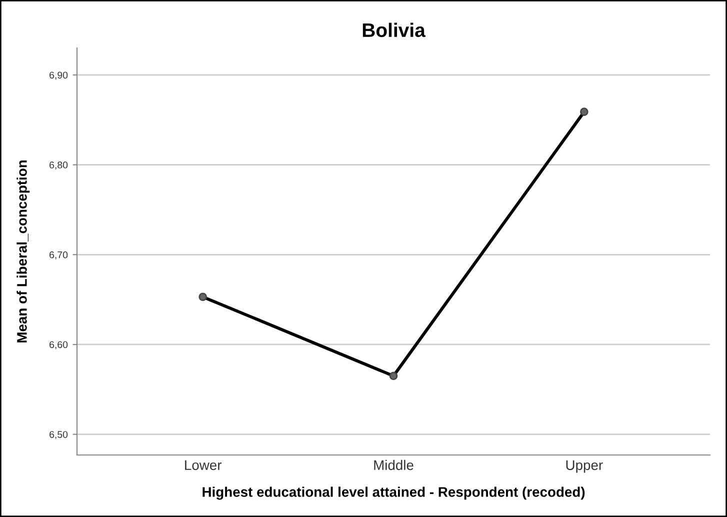 This screenshot has height=517, width=727. I want to click on y-tick-label: 6,60, so click(59, 345).